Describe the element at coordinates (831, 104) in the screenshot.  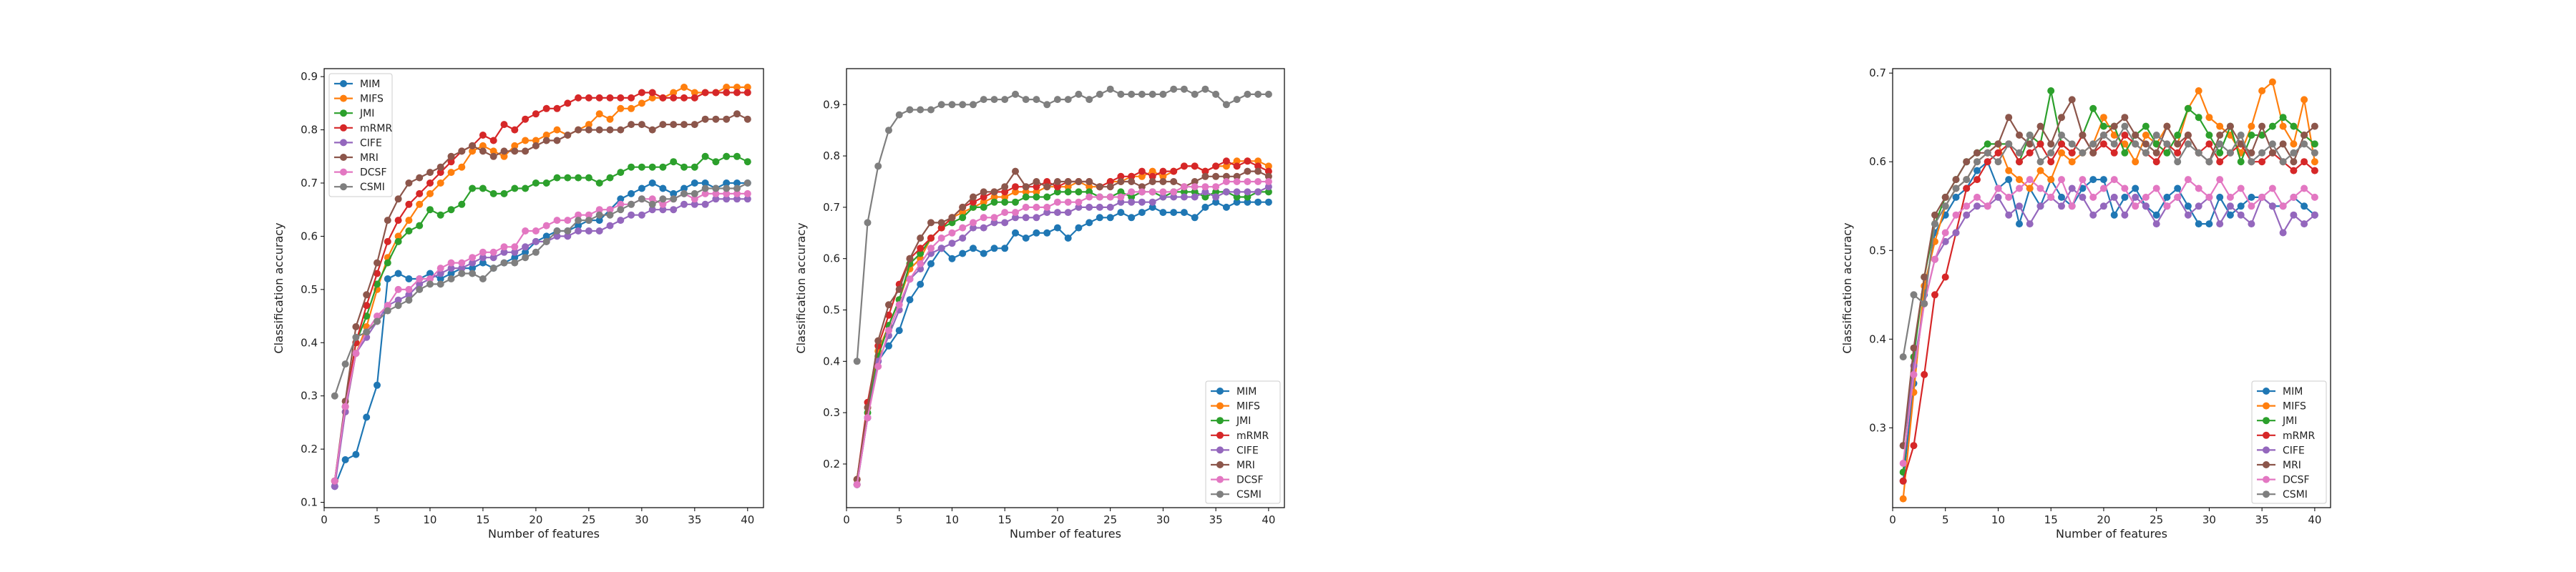
I see `y-tick-label: 0.9` at that location.